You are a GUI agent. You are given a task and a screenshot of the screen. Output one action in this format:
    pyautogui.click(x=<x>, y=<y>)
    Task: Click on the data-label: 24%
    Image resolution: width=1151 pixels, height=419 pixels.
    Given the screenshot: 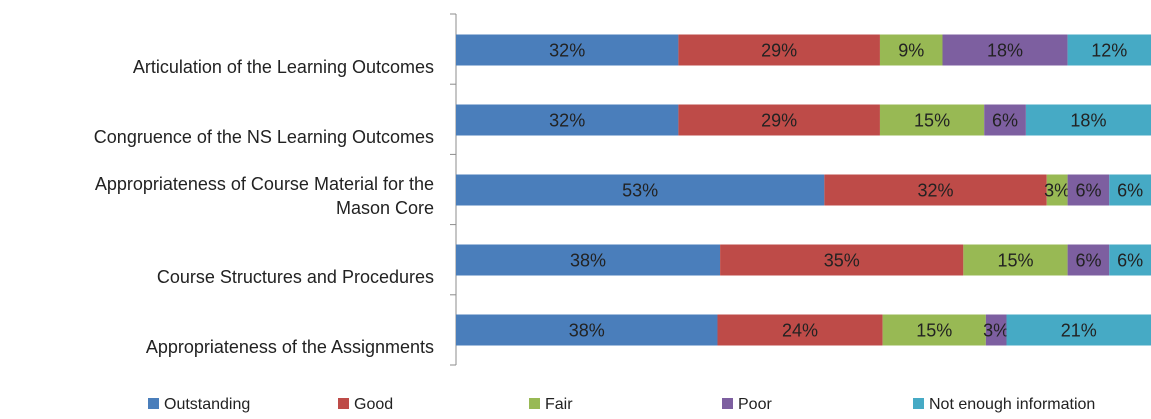 What is the action you would take?
    pyautogui.click(x=800, y=331)
    